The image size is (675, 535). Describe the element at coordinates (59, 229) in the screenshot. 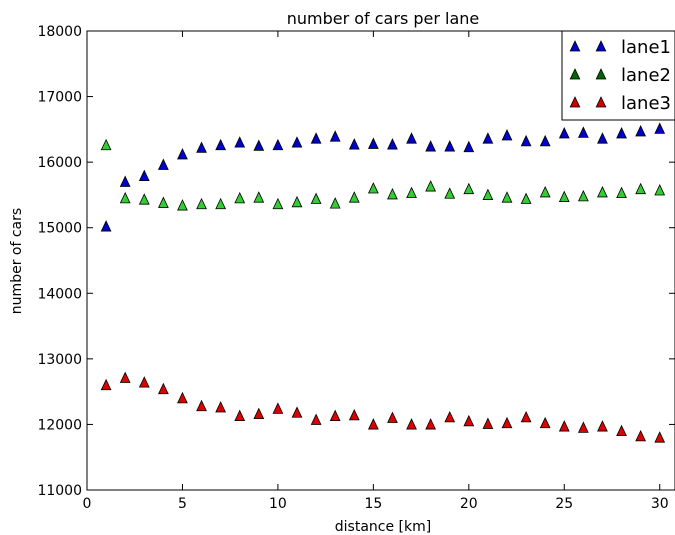

I see `y-tick-label: 15000` at that location.